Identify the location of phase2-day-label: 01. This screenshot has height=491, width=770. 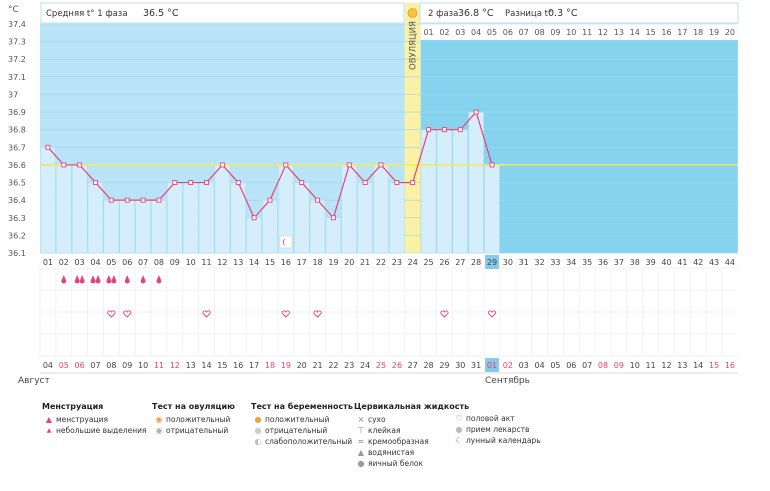
(428, 32).